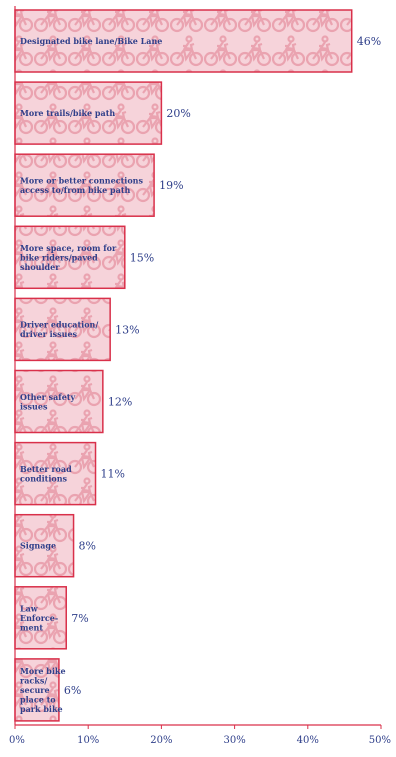 Image resolution: width=396 pixels, height=757 pixels. Describe the element at coordinates (39, 617) in the screenshot. I see `category-label-8: Law Enforce-ment` at that location.